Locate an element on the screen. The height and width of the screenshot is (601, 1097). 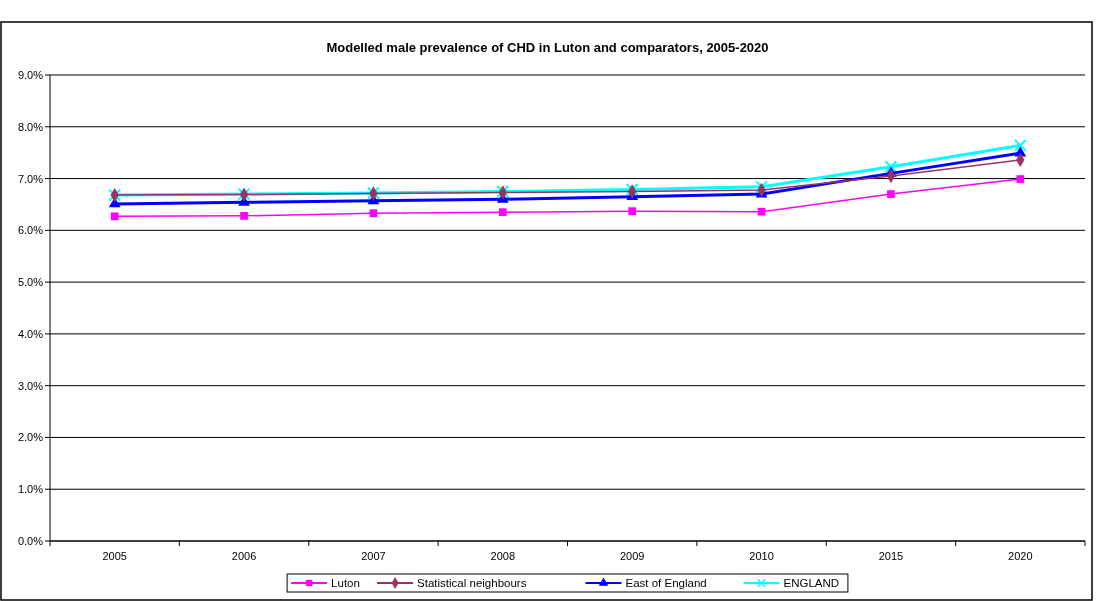
x-tick-label: 2009 is located at coordinates (632, 556).